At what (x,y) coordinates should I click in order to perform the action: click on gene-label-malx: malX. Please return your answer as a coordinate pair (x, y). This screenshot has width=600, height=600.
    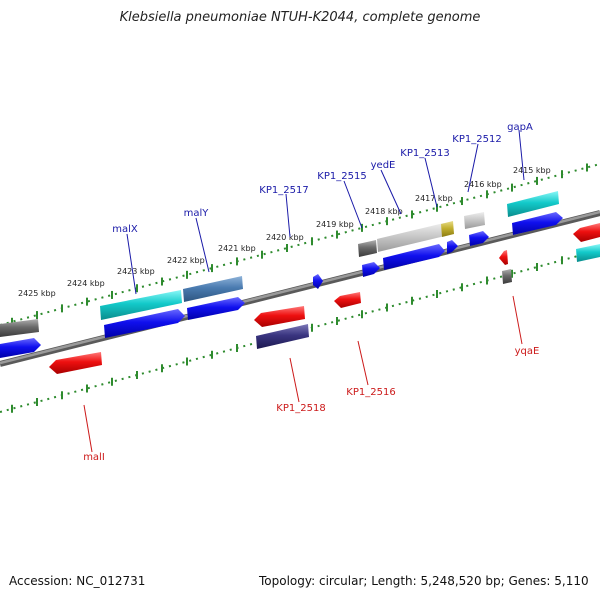
    Looking at the image, I should click on (125, 229).